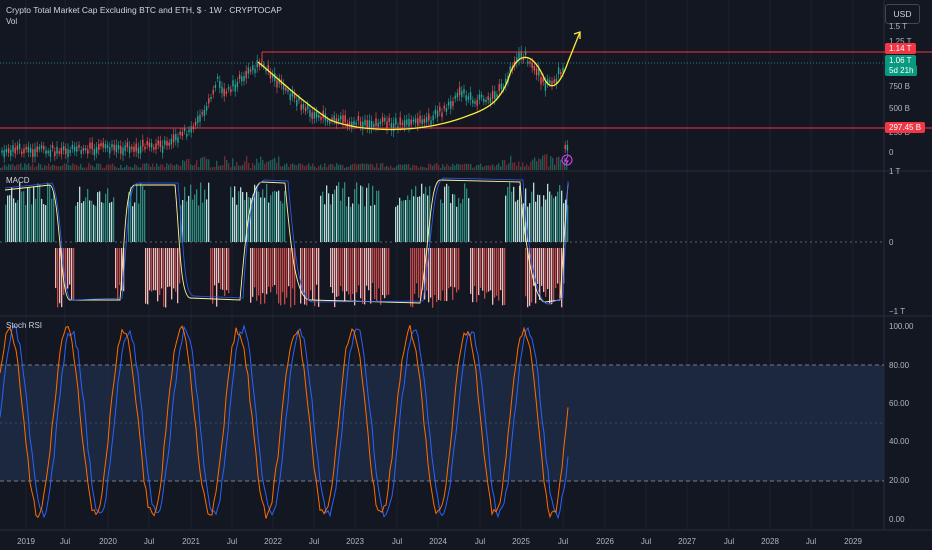  Describe the element at coordinates (902, 14) in the screenshot. I see `currency-button: USD` at that location.